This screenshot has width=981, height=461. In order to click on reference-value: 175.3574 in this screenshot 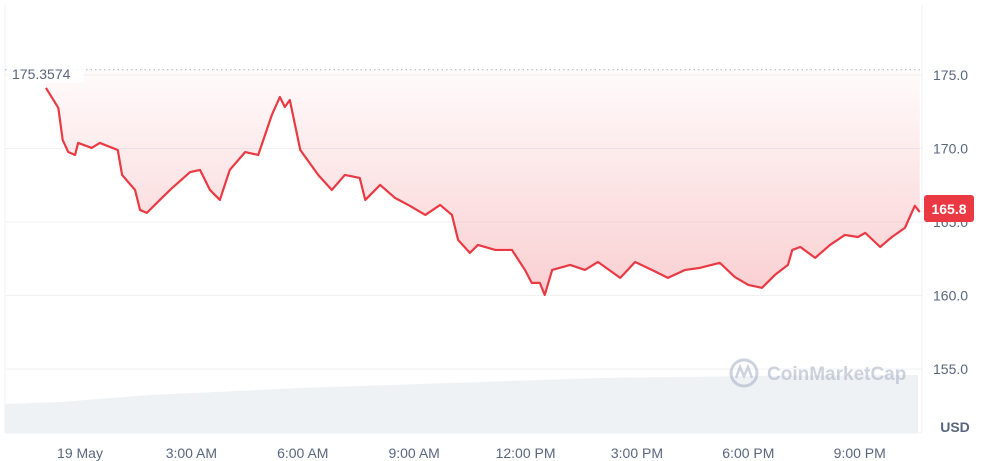, I will do `click(41, 74)`.